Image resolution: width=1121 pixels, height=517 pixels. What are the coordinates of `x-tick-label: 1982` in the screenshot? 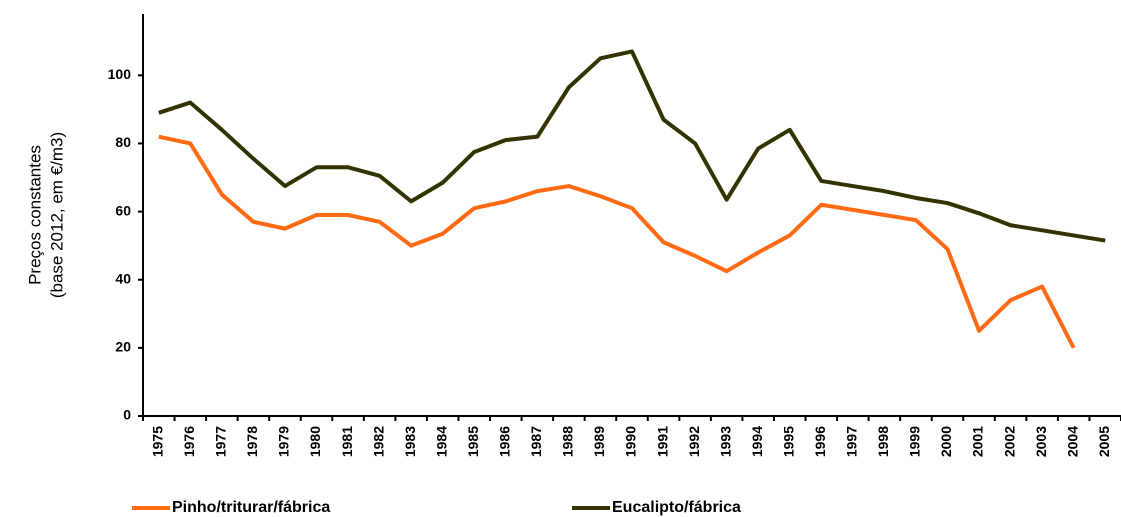 It's located at (378, 441).